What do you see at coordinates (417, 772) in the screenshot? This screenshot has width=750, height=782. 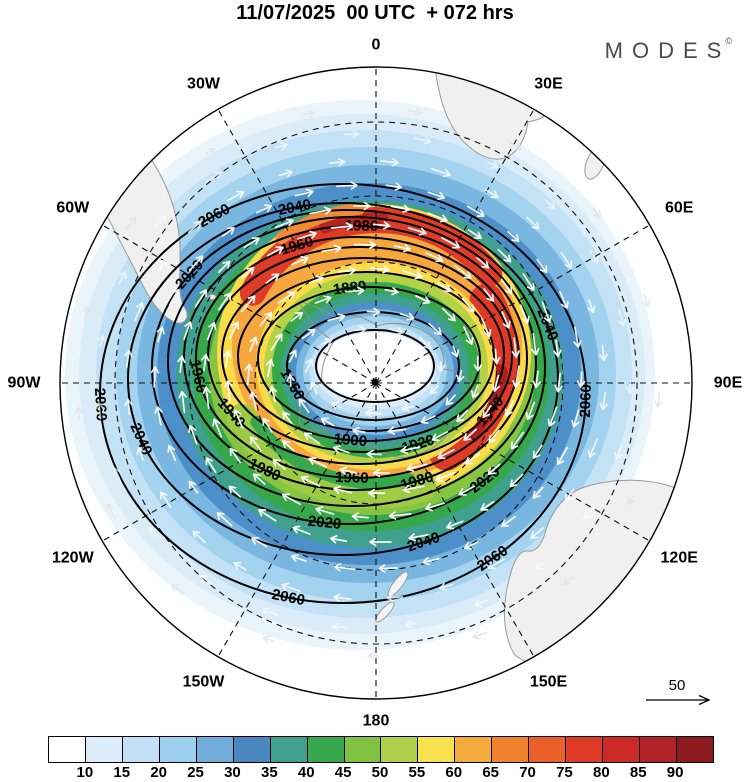 I see `colorbar-tick: 55` at bounding box center [417, 772].